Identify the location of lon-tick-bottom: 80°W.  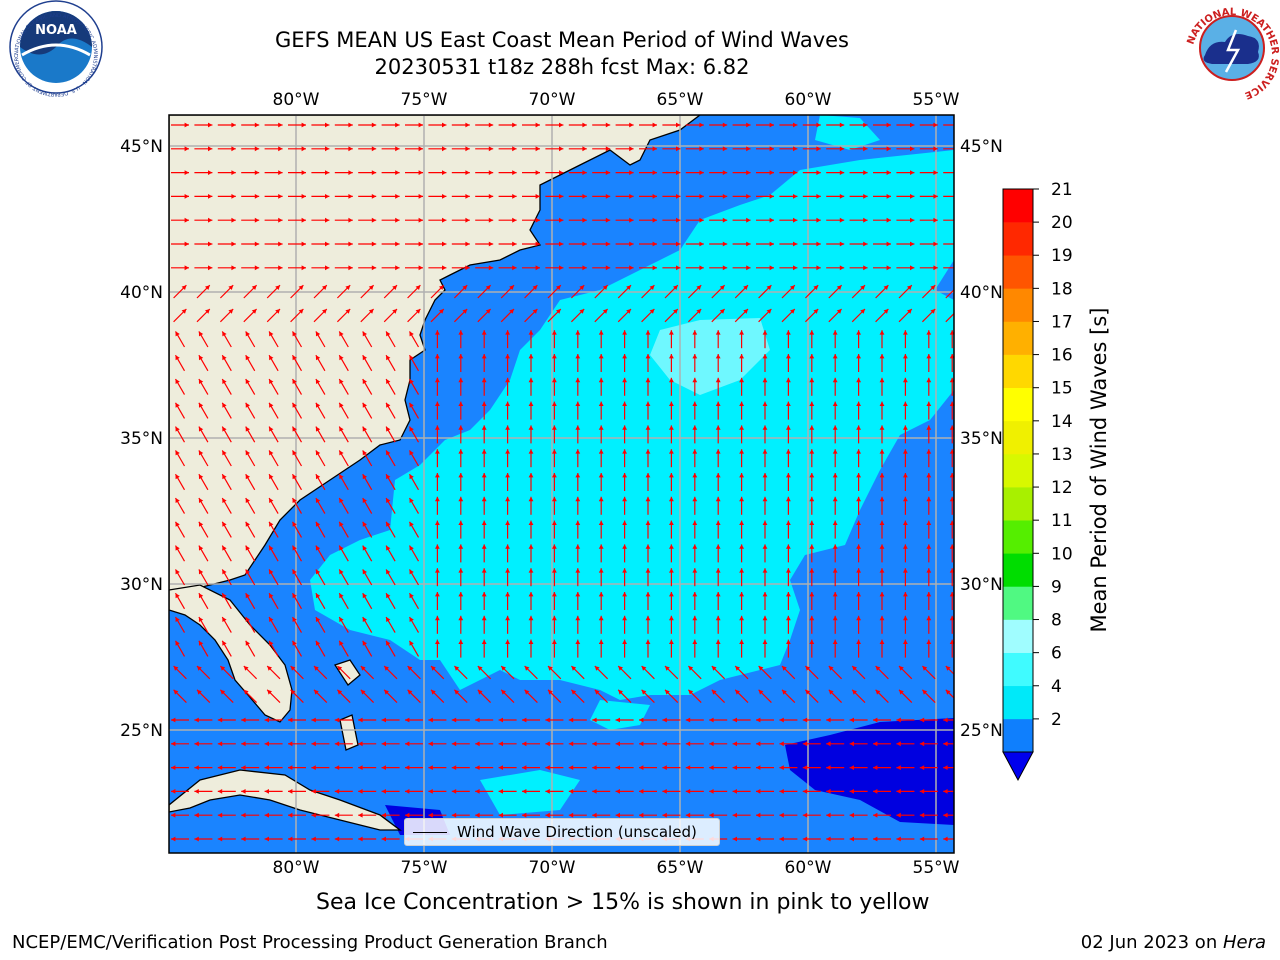
(296, 868).